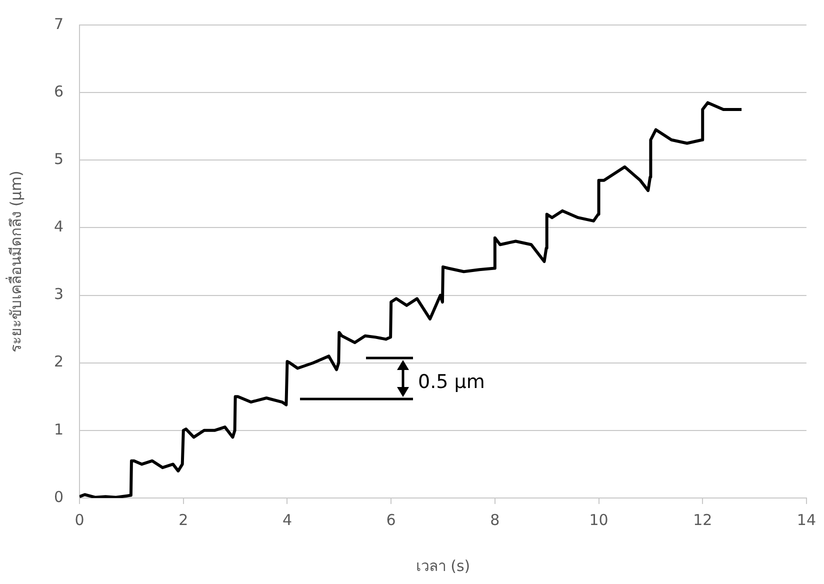 Image resolution: width=824 pixels, height=584 pixels. Describe the element at coordinates (183, 519) in the screenshot. I see `x-tick-label: 2` at that location.